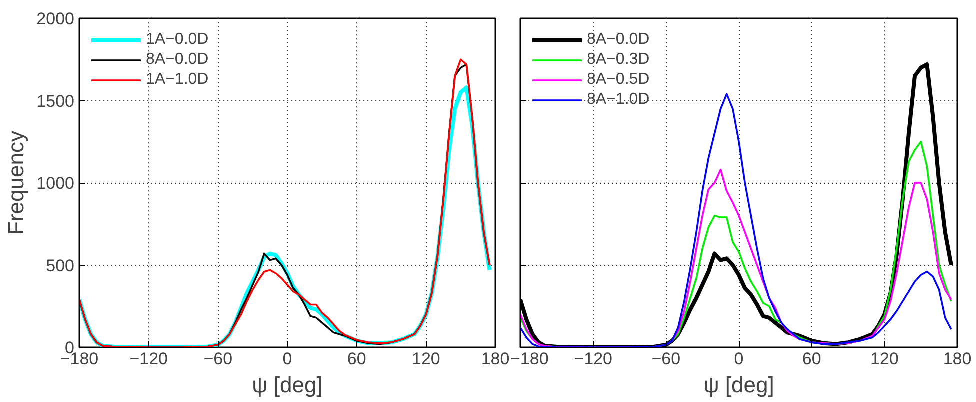 The height and width of the screenshot is (402, 976). Describe the element at coordinates (618, 100) in the screenshot. I see `legend-label: 8A−1.0D` at that location.